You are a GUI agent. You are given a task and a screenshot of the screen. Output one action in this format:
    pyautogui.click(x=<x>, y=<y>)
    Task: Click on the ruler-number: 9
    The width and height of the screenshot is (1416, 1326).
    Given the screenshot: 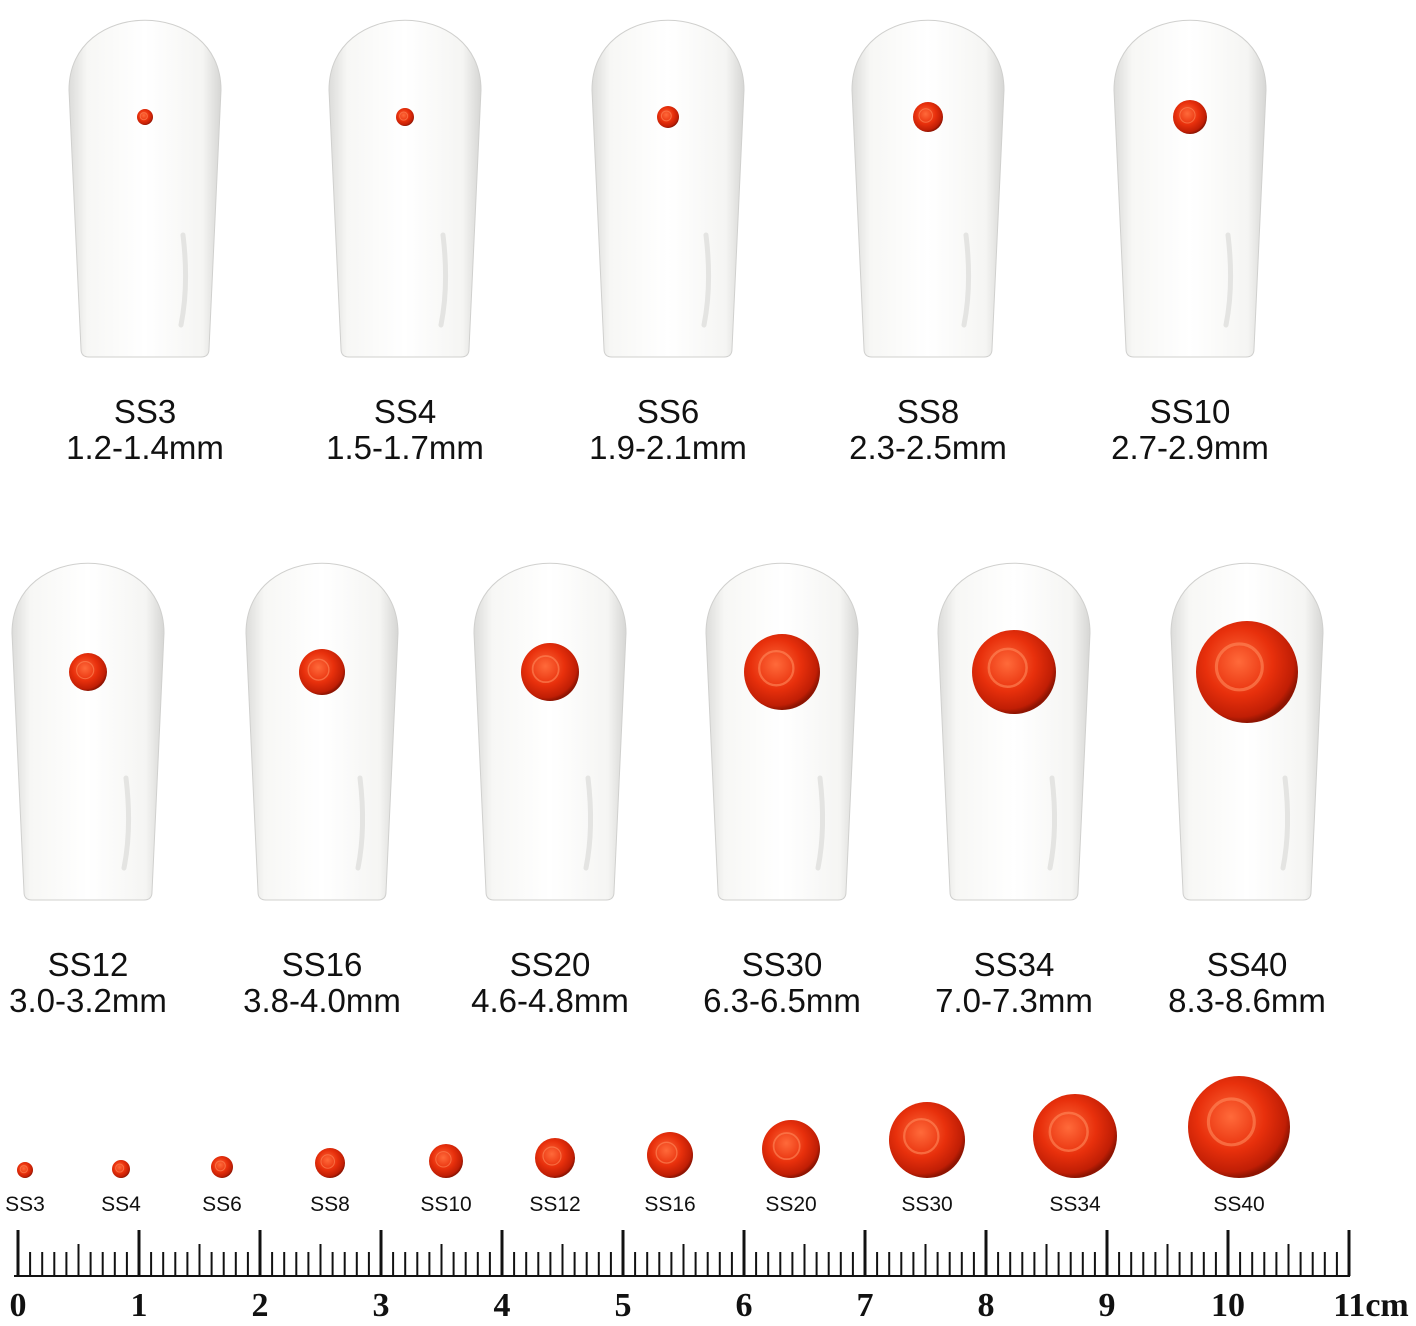 What is the action you would take?
    pyautogui.click(x=1107, y=1305)
    